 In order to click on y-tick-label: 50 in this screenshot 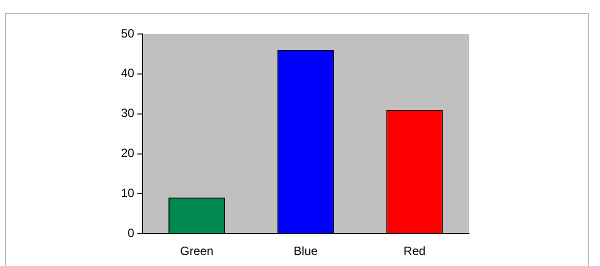, I will do `click(127, 33)`.